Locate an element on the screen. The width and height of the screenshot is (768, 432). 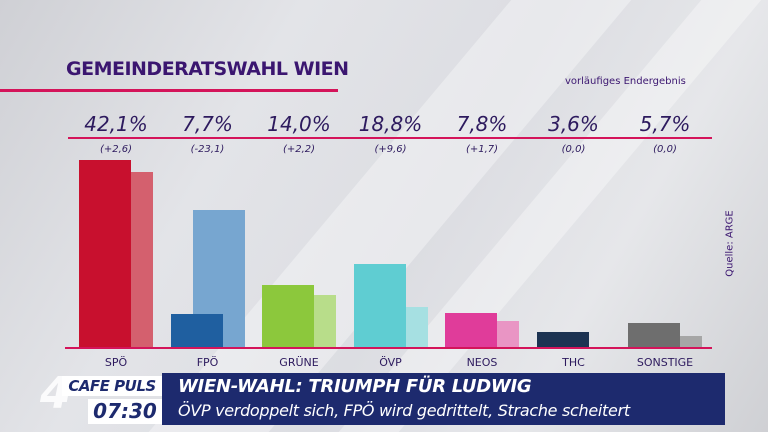
source-label: Quelle: ARGE is located at coordinates (730, 243).